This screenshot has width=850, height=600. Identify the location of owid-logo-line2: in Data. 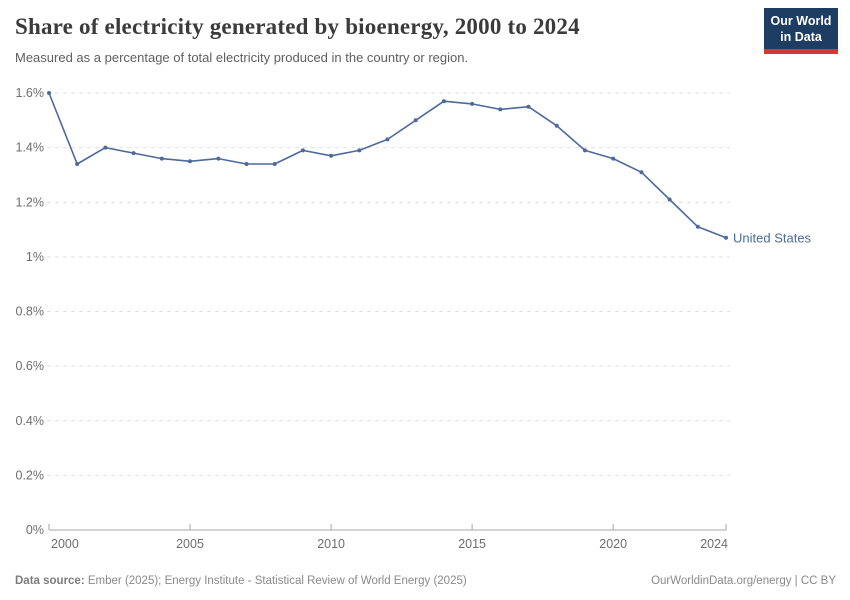
(801, 36).